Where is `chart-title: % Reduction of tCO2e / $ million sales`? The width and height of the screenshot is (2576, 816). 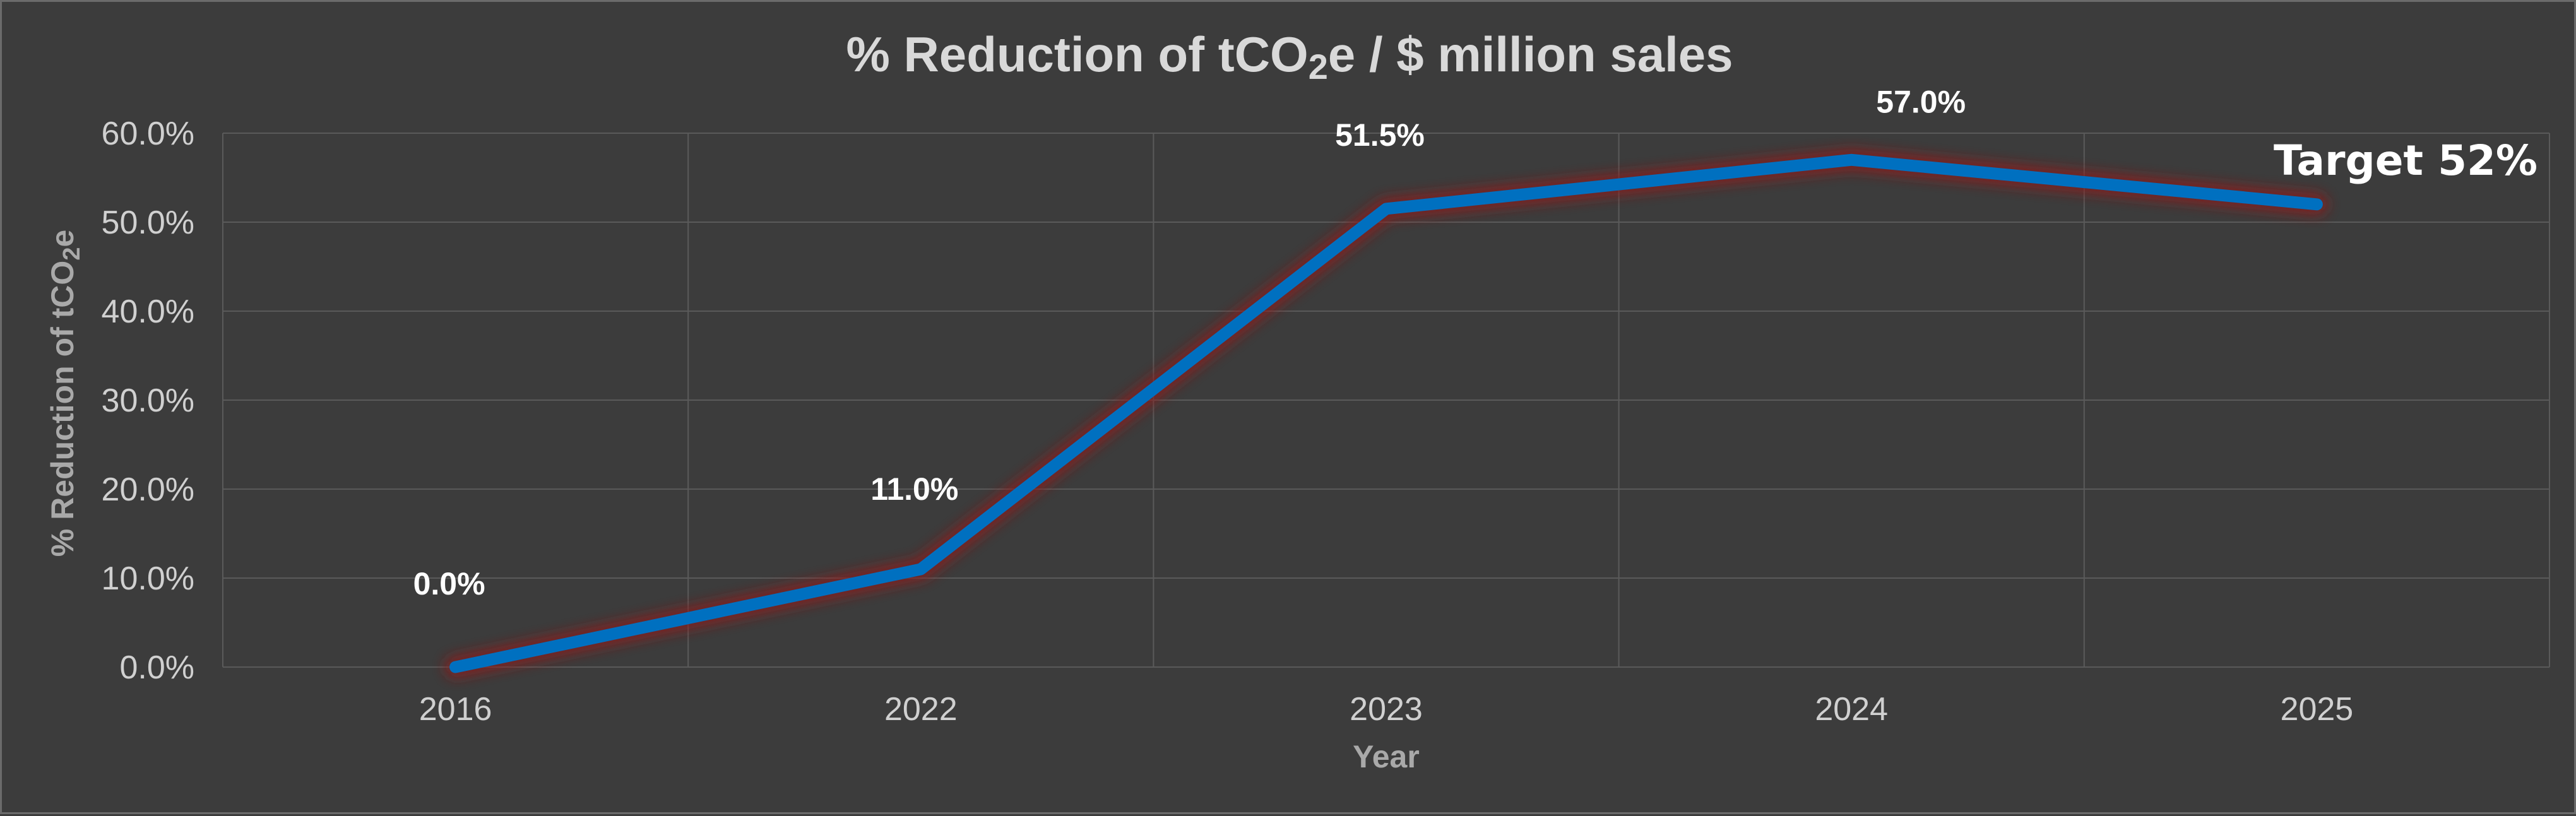 chart-title: % Reduction of tCO2e / $ million sales is located at coordinates (1289, 56).